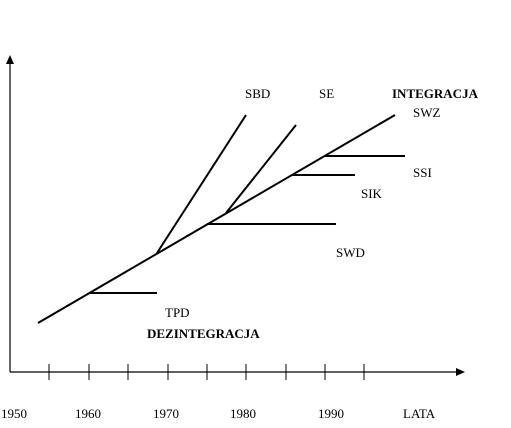 The height and width of the screenshot is (428, 511). Describe the element at coordinates (350, 252) in the screenshot. I see `label-swd: SWD` at that location.